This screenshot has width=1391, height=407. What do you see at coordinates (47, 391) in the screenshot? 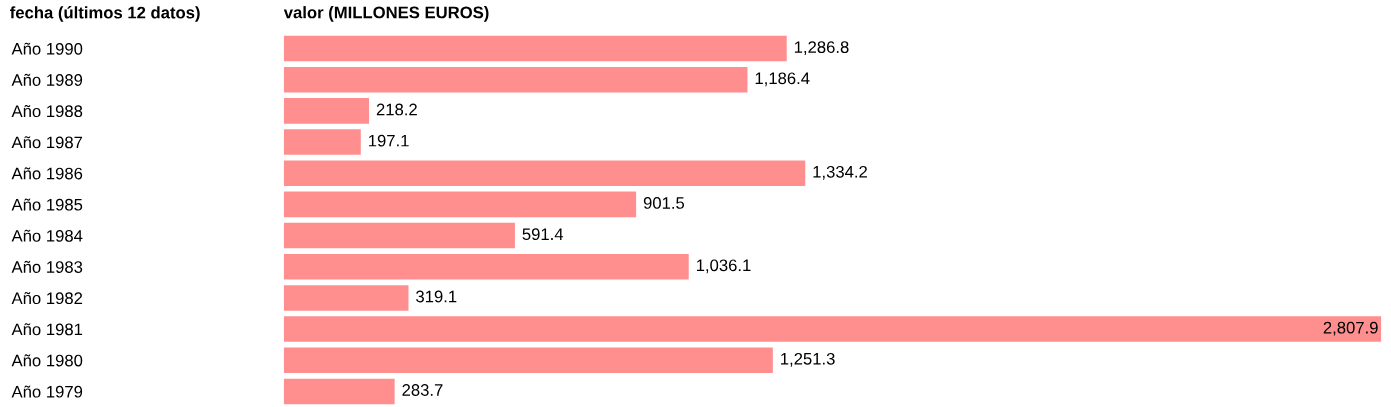
I see `y-tick-label: Año 1979` at bounding box center [47, 391].